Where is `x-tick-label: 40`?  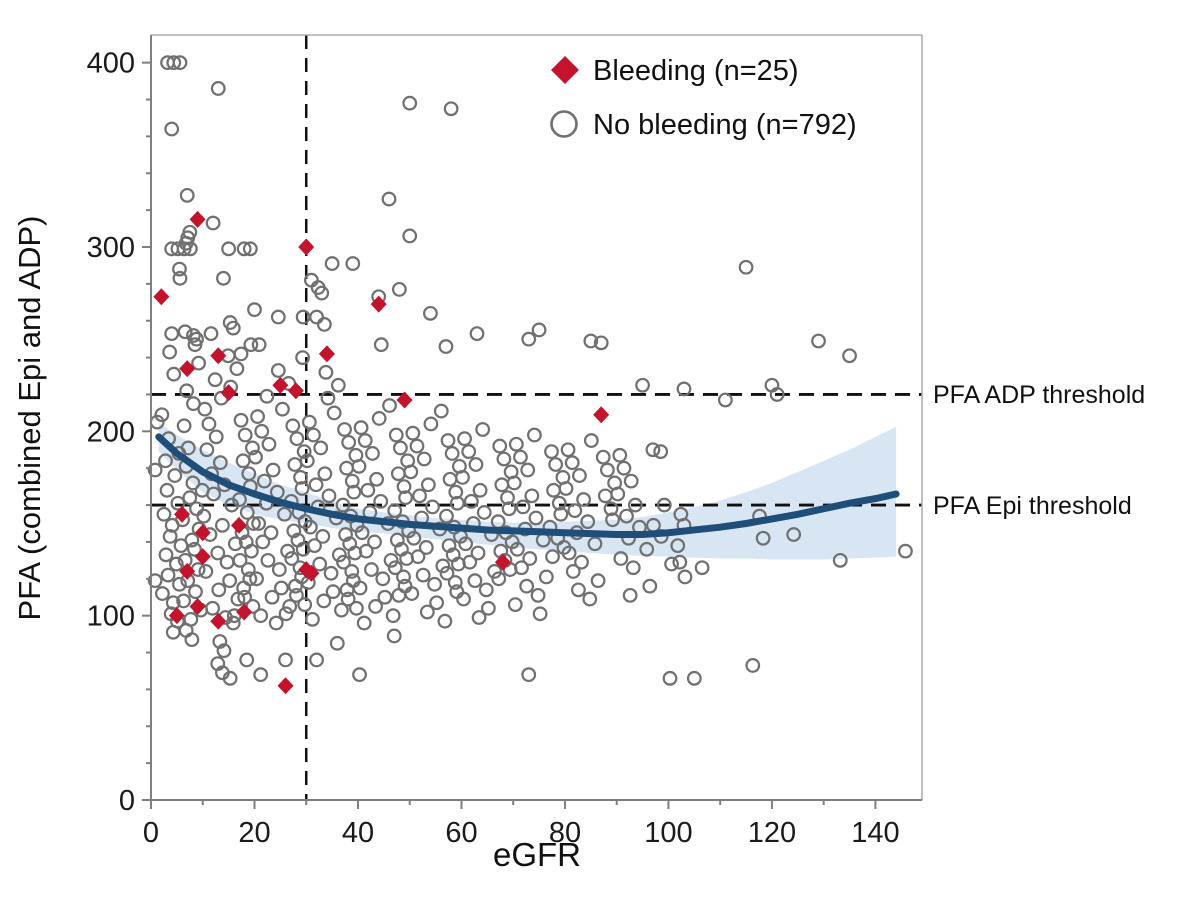 x-tick-label: 40 is located at coordinates (358, 833).